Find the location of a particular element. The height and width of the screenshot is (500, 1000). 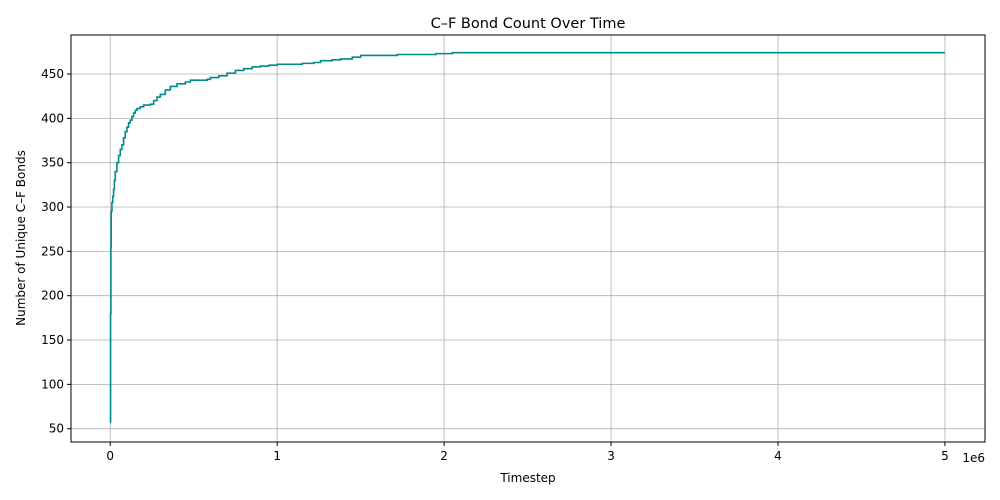

x-tick-label: 4 is located at coordinates (778, 456).